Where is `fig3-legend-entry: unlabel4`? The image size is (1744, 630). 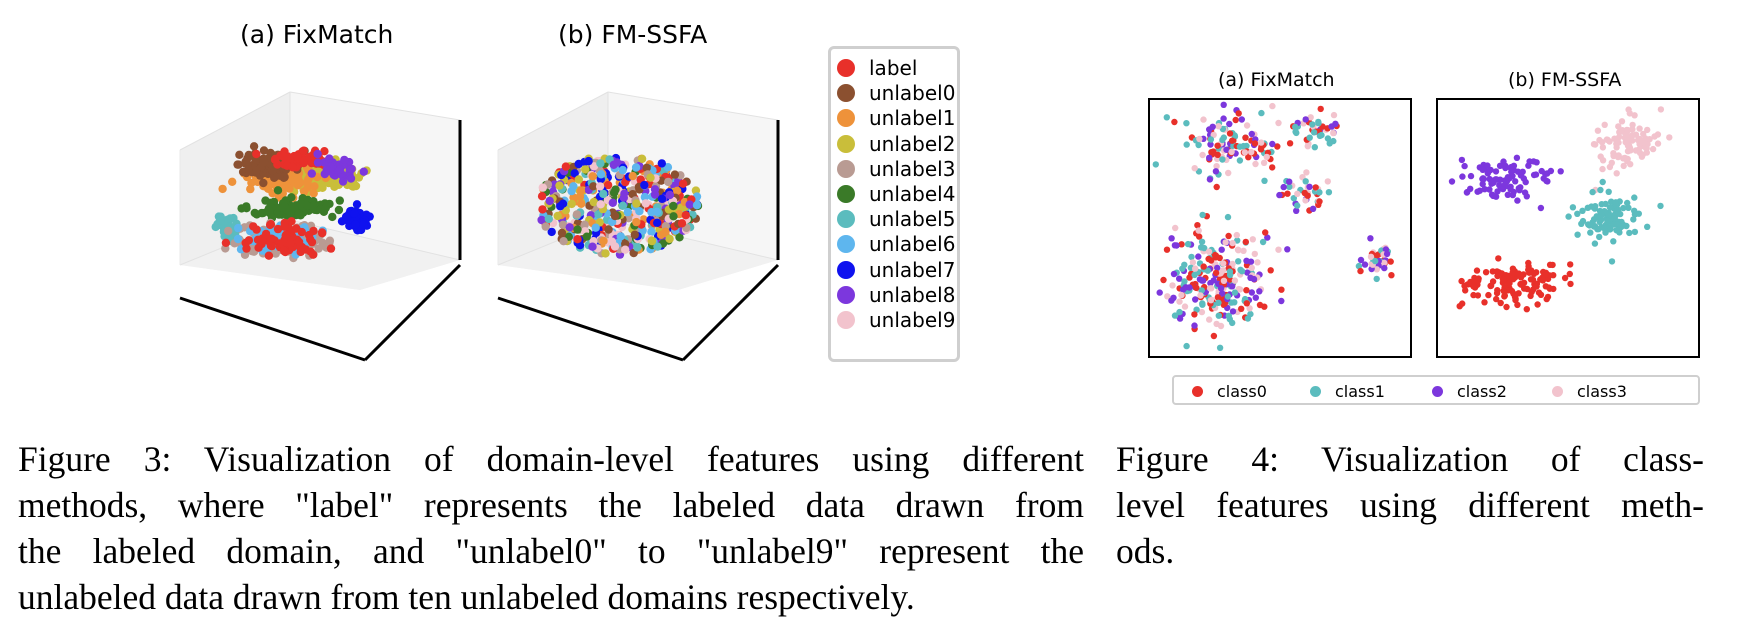
fig3-legend-entry: unlabel4 is located at coordinates (896, 194).